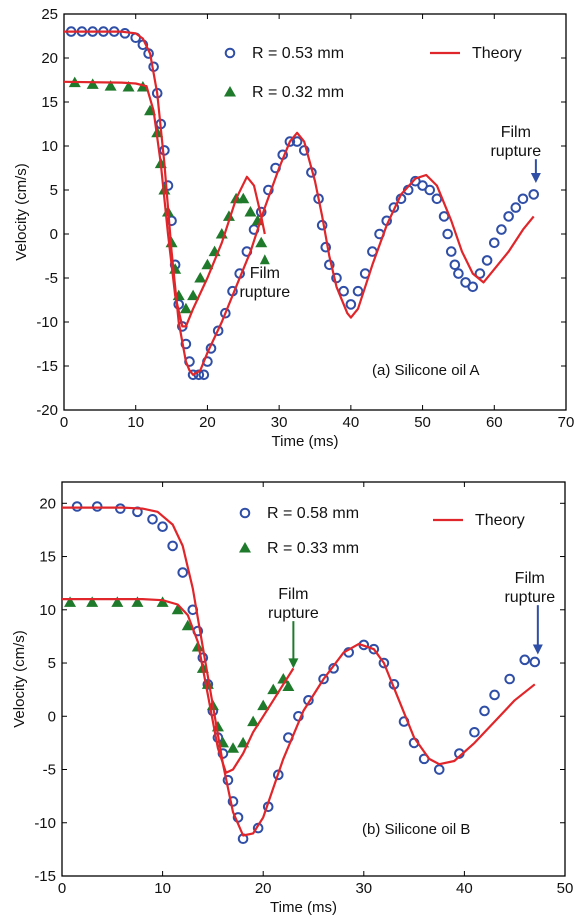 Image resolution: width=576 pixels, height=924 pixels. What do you see at coordinates (47, 366) in the screenshot?
I see `y-tick-label: -15` at bounding box center [47, 366].